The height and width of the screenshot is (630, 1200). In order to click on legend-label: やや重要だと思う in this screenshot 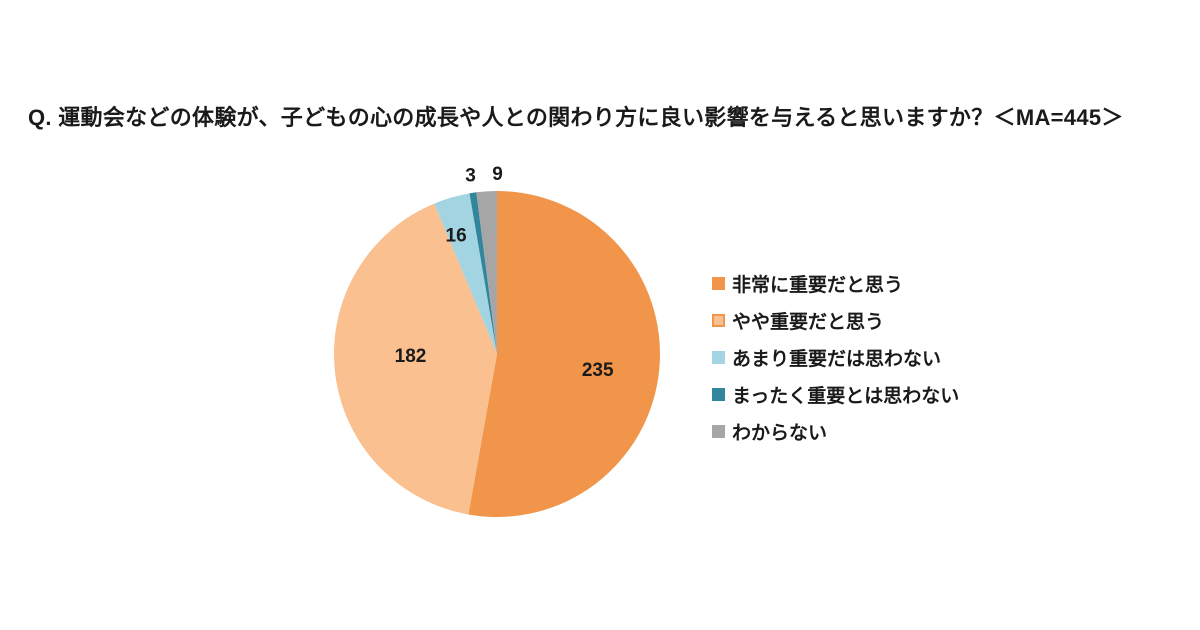, I will do `click(808, 322)`.